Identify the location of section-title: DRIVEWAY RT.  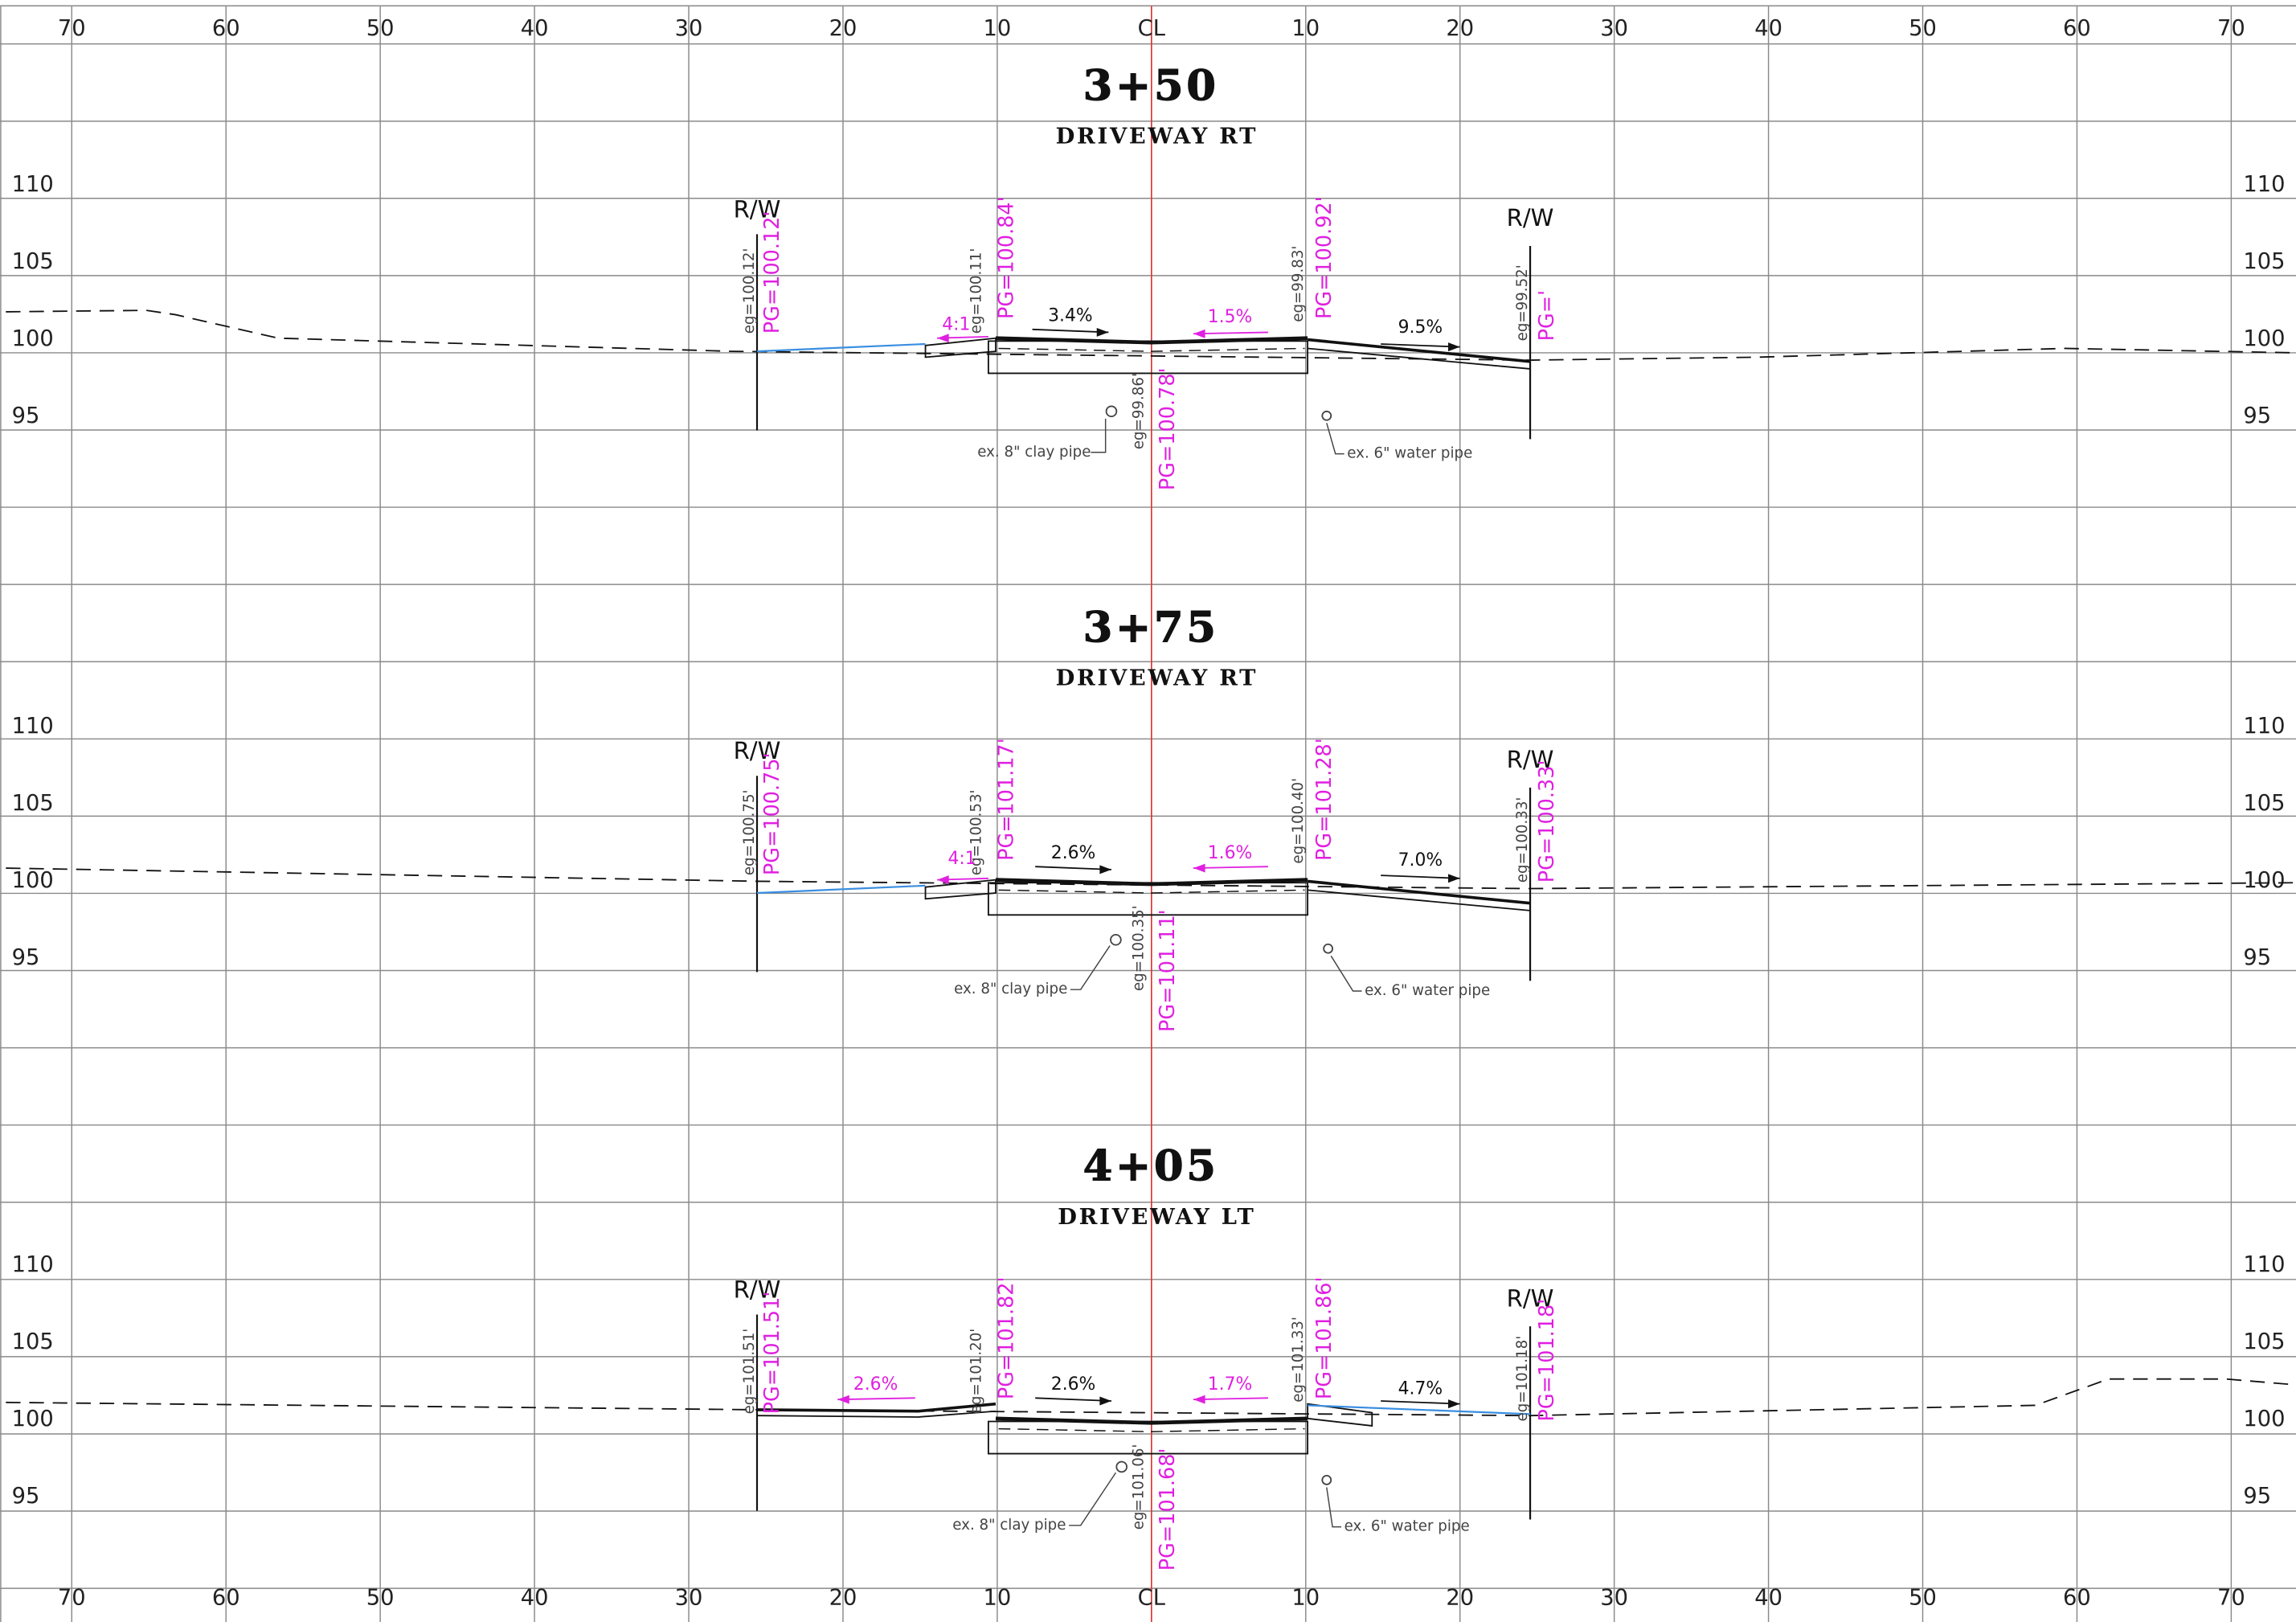
(1157, 678).